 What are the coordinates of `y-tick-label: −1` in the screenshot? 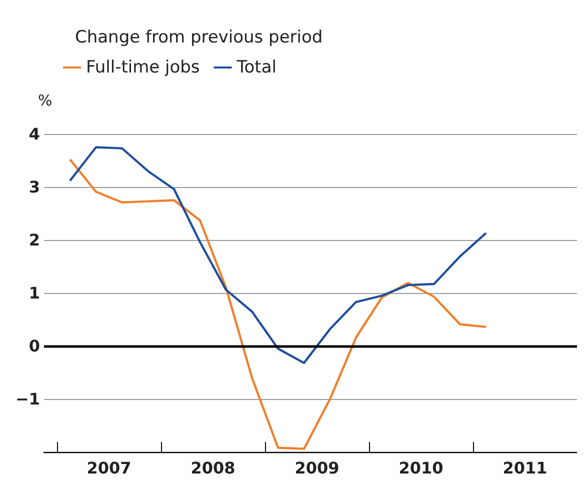 It's located at (27, 399).